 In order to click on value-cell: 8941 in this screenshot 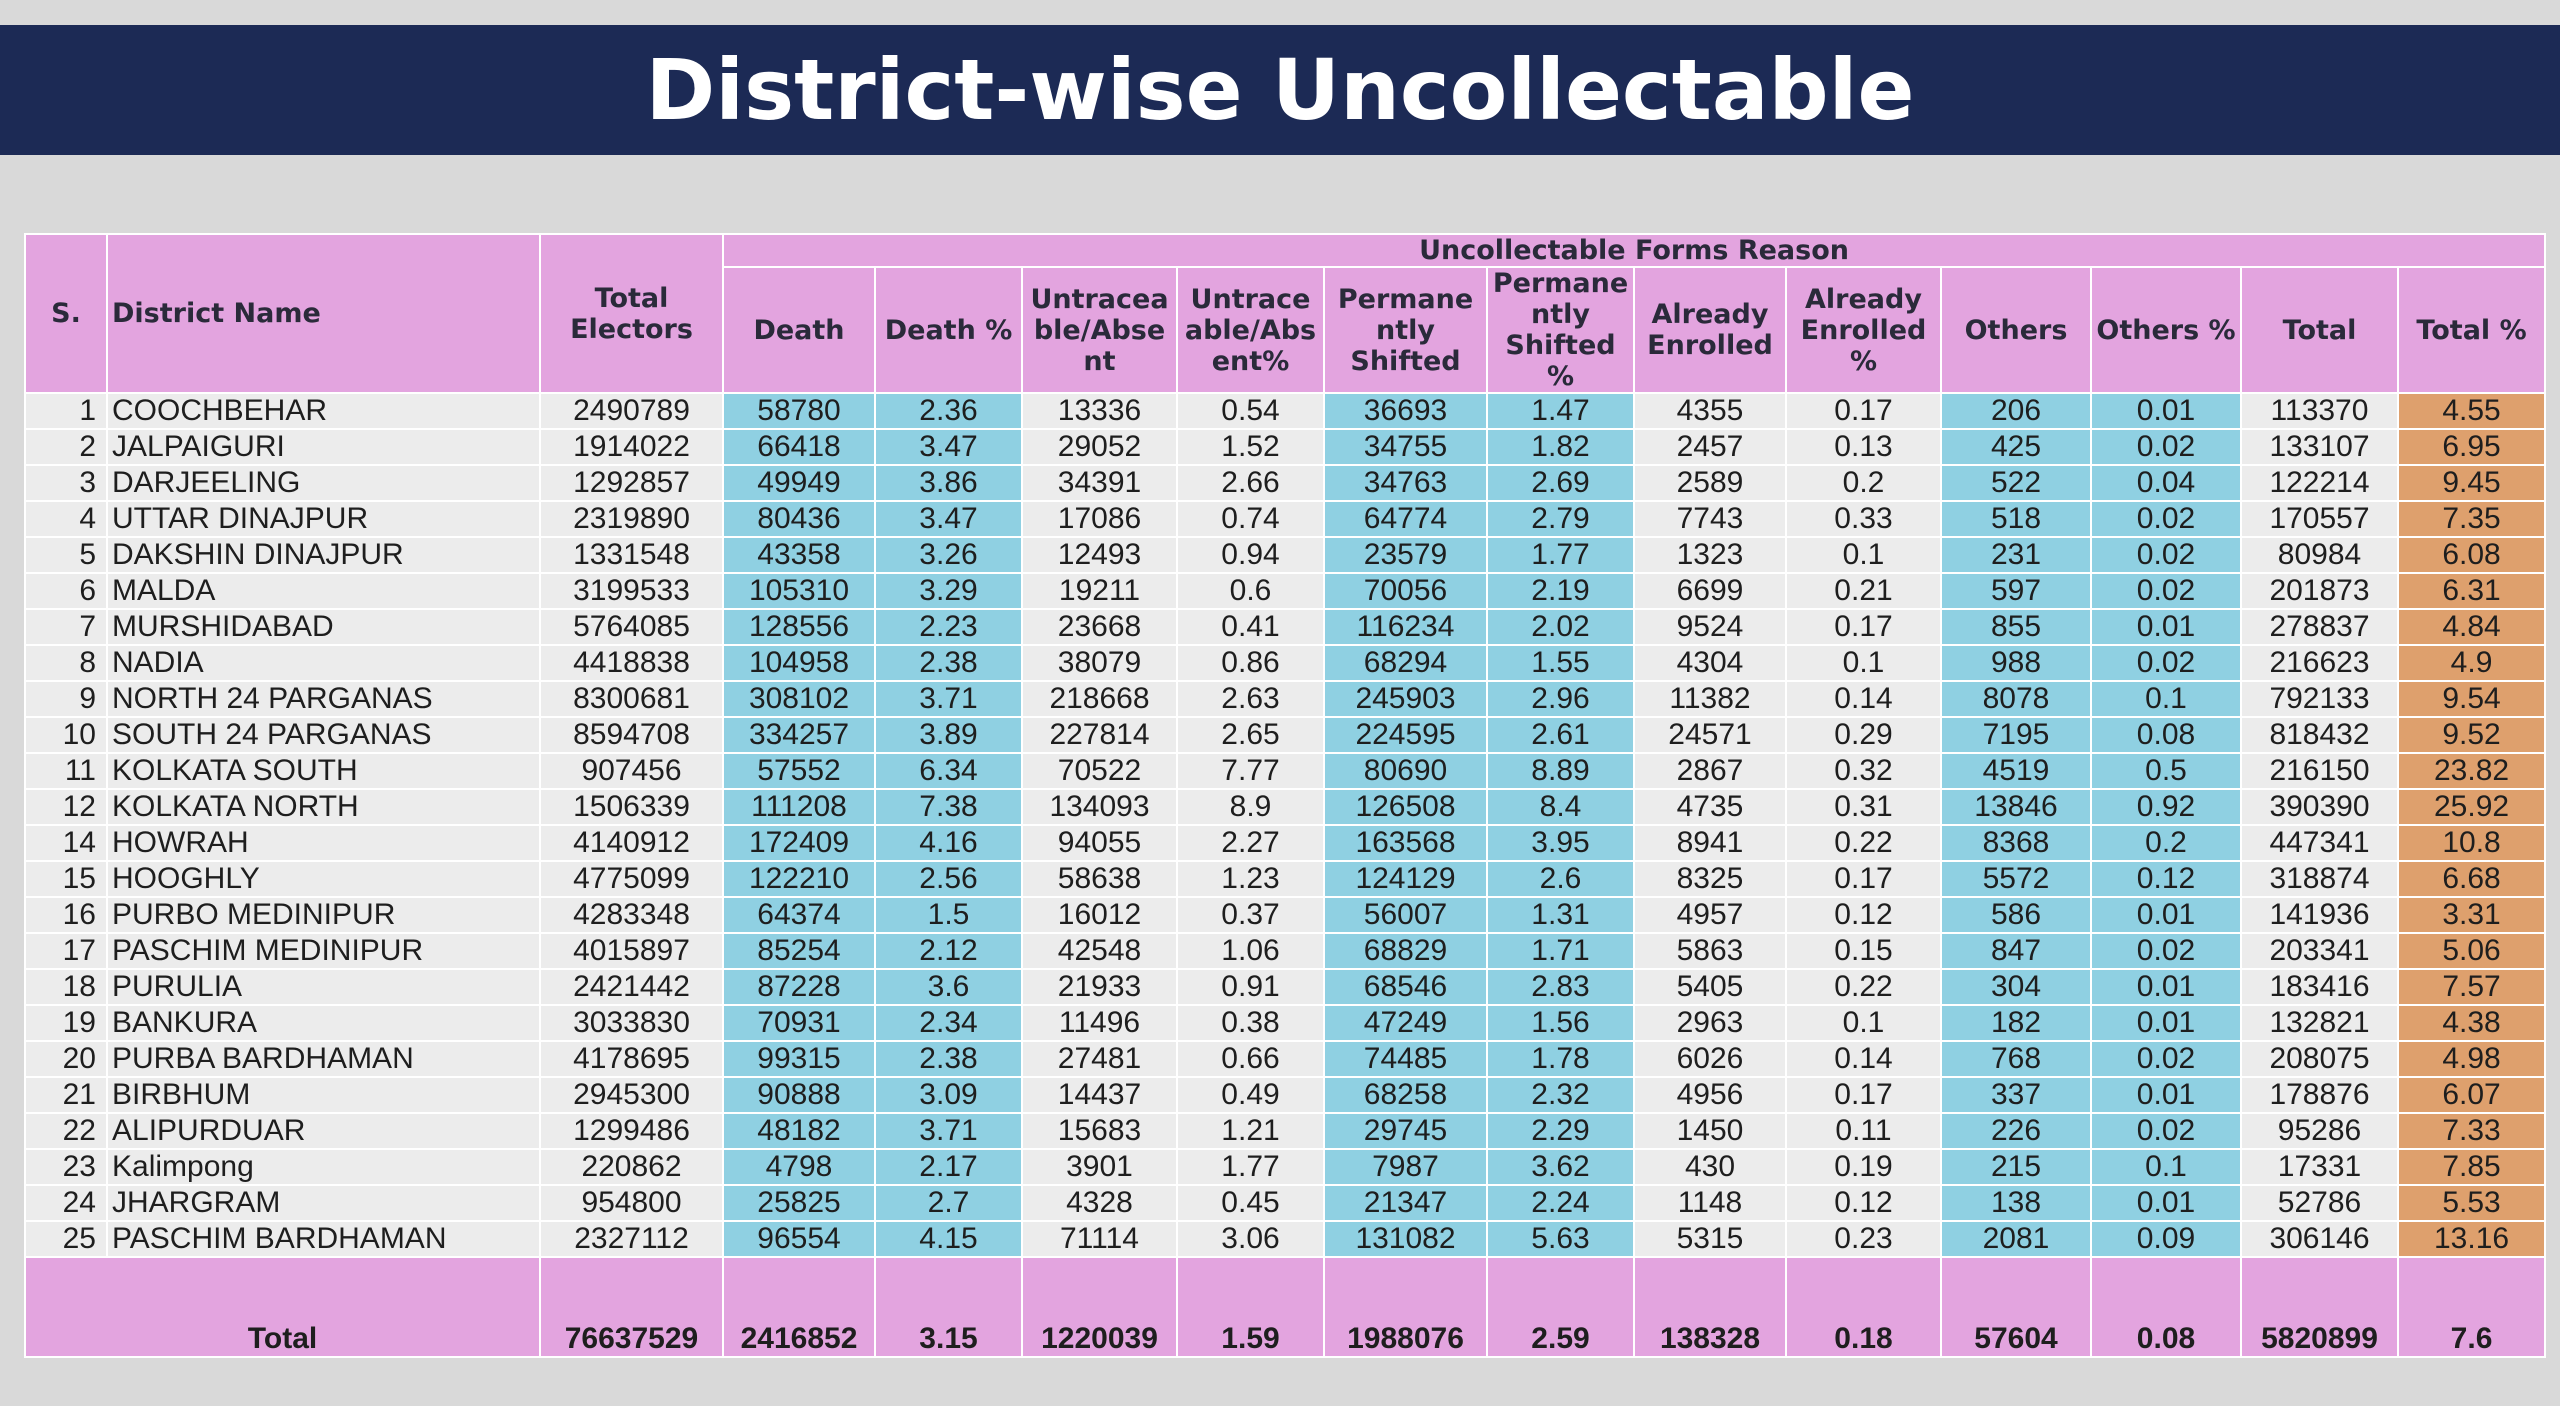, I will do `click(1710, 843)`.